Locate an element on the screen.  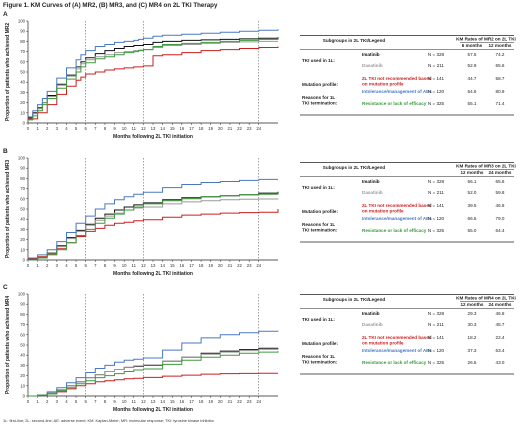
table-rate-value-2: 43.0 is located at coordinates (500, 362).